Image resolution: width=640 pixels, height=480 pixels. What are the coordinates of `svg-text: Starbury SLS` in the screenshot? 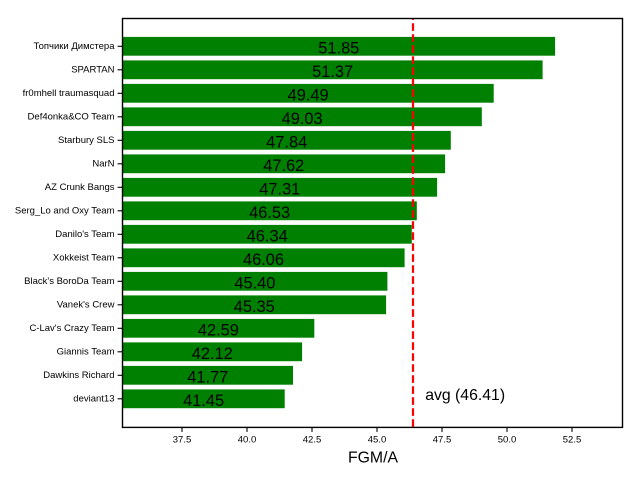 It's located at (86, 140).